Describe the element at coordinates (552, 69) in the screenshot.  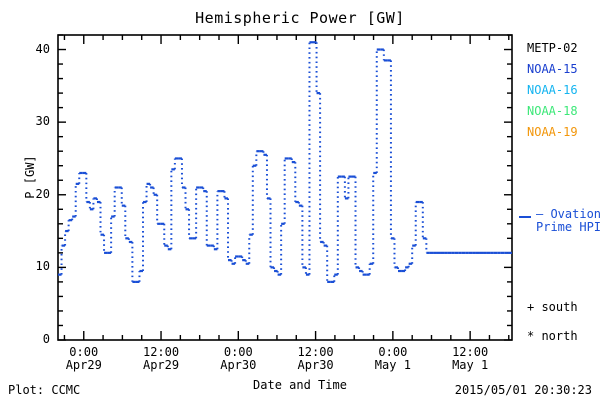
I see `legend-item-noaa-15: NOAA-15` at that location.